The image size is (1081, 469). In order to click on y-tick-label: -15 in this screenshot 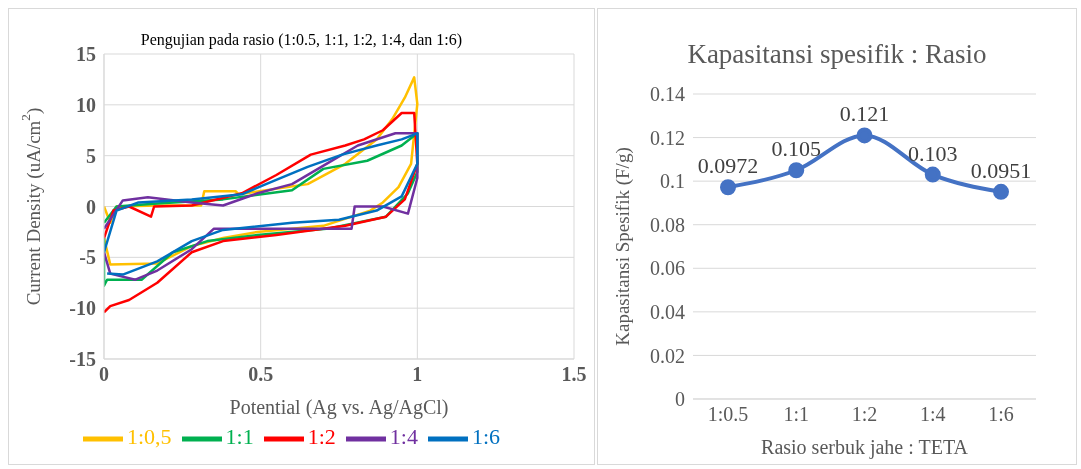, I will do `click(82, 359)`.